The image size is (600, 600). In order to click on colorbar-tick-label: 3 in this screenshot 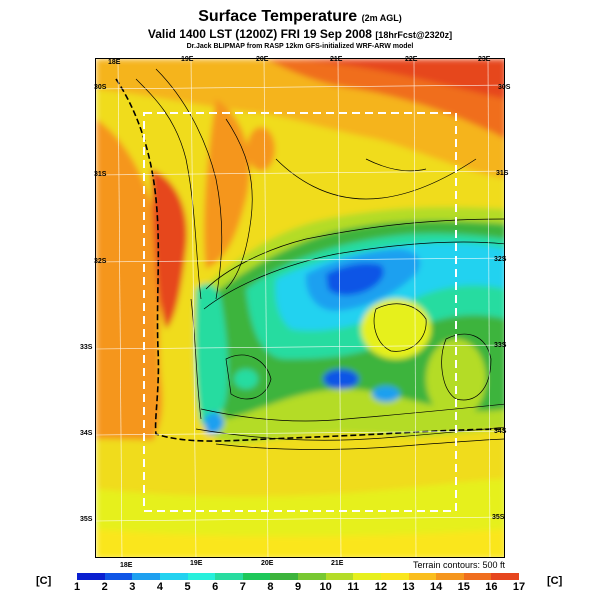, I will do `click(132, 587)`.